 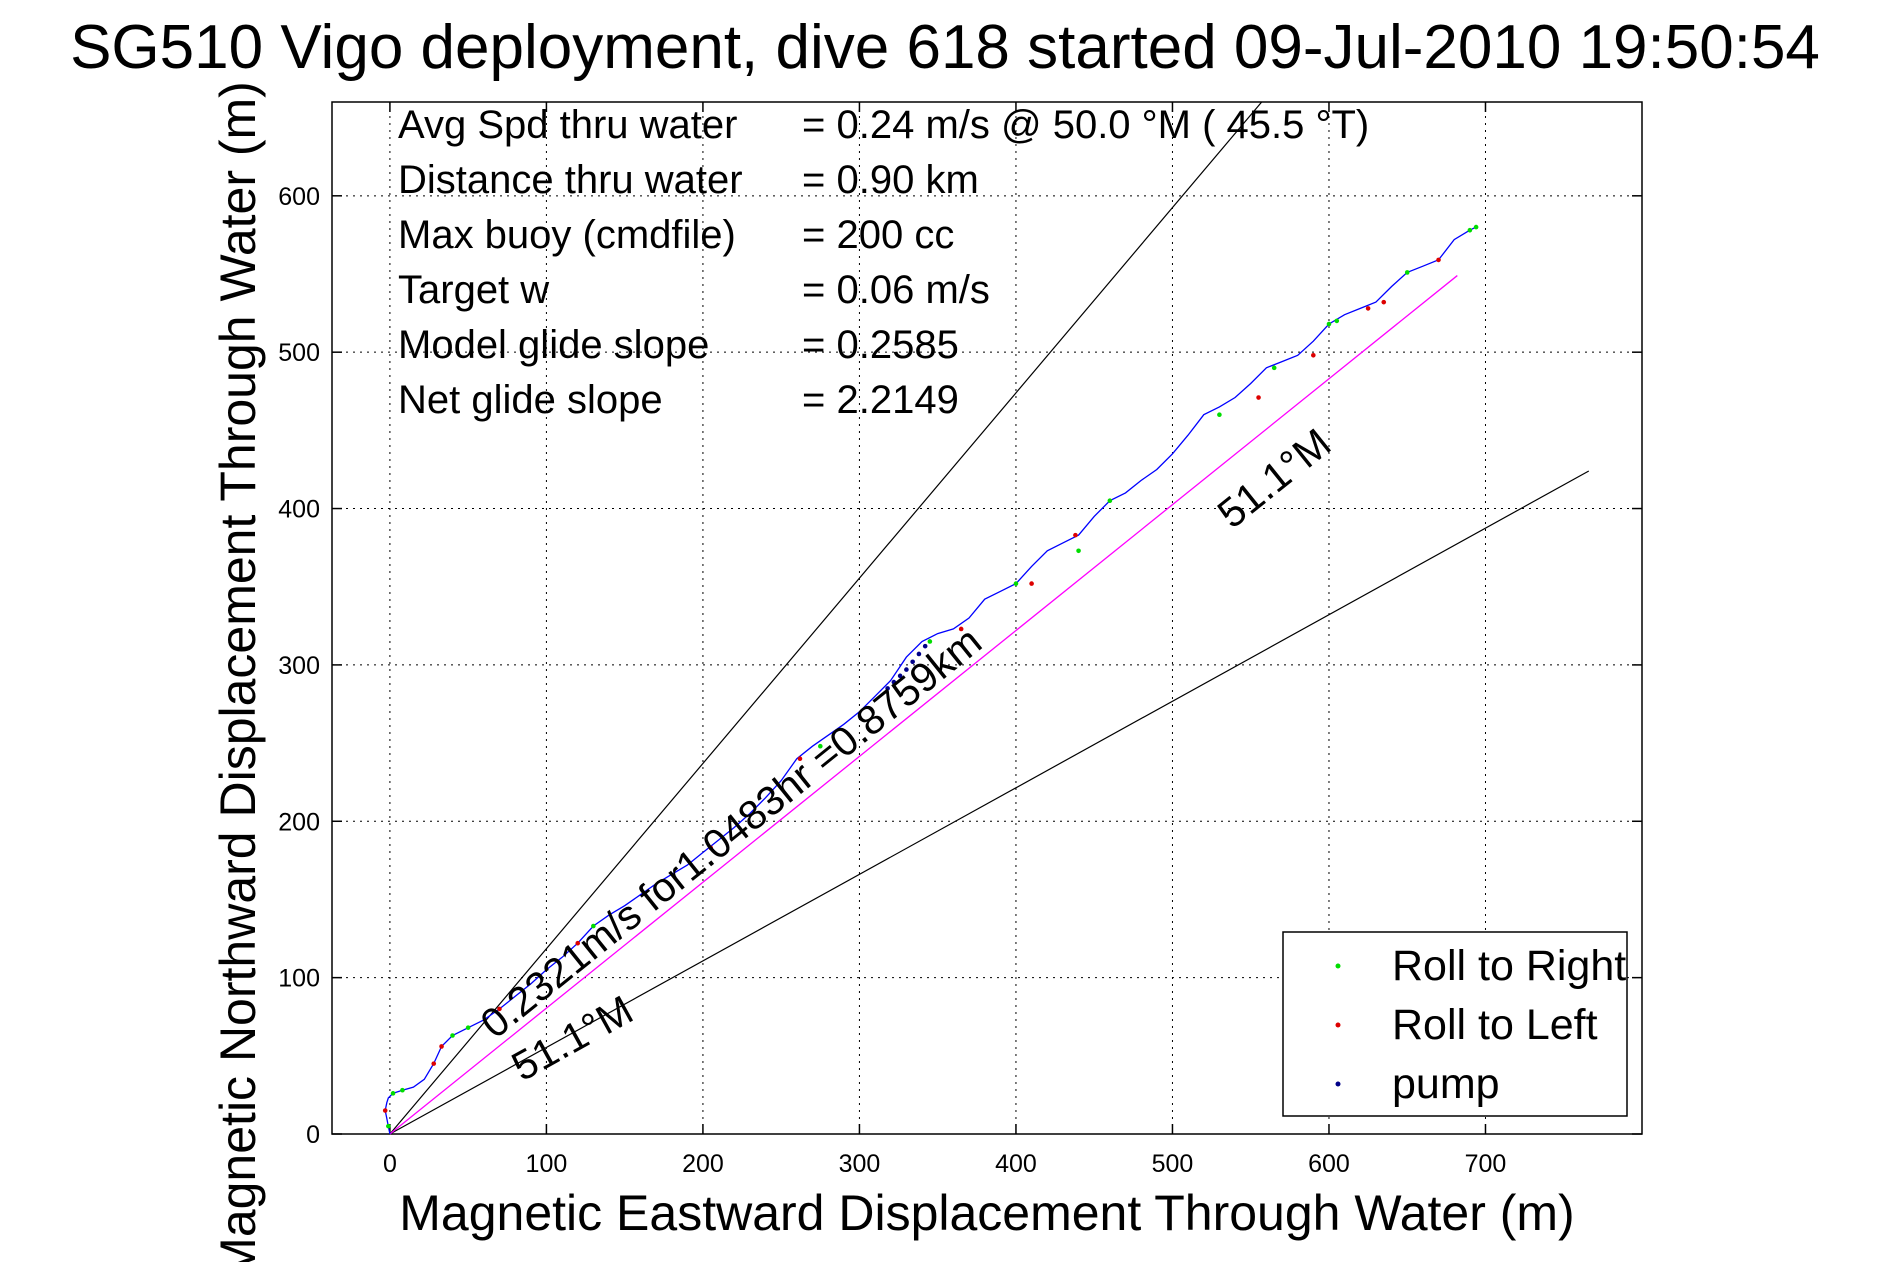 I want to click on y-tick-label: 300, so click(x=299, y=666).